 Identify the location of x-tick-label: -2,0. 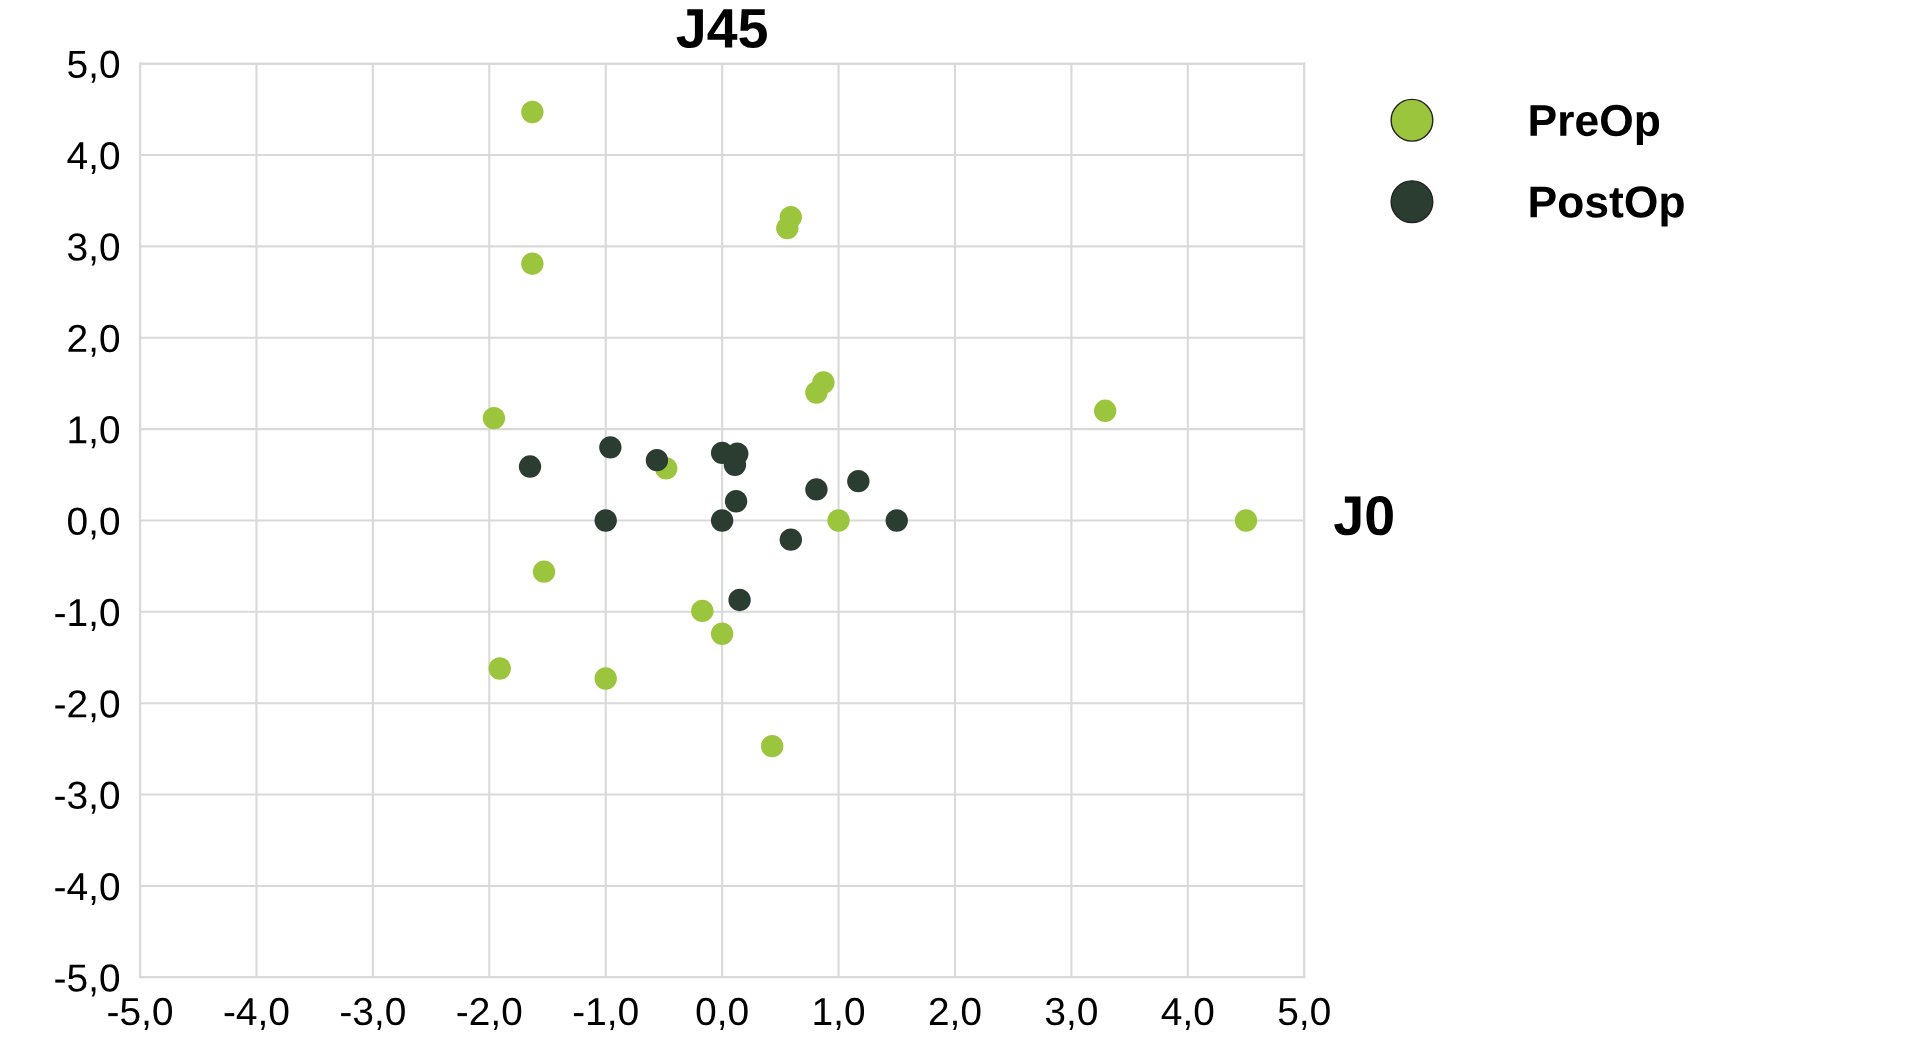
(489, 1013).